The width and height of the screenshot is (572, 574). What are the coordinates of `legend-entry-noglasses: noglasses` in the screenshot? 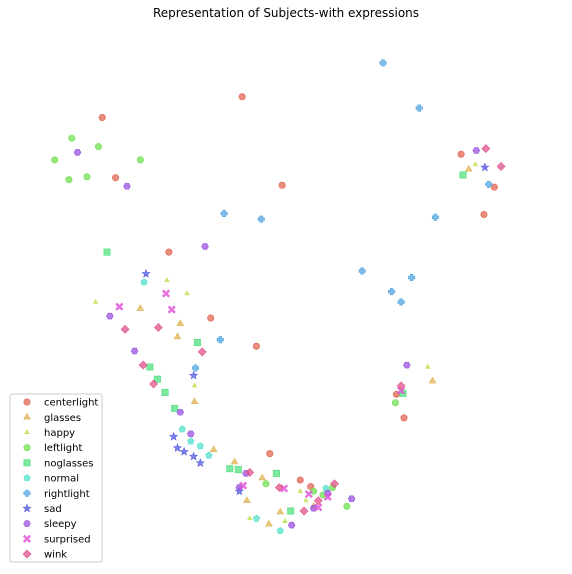 It's located at (58, 463).